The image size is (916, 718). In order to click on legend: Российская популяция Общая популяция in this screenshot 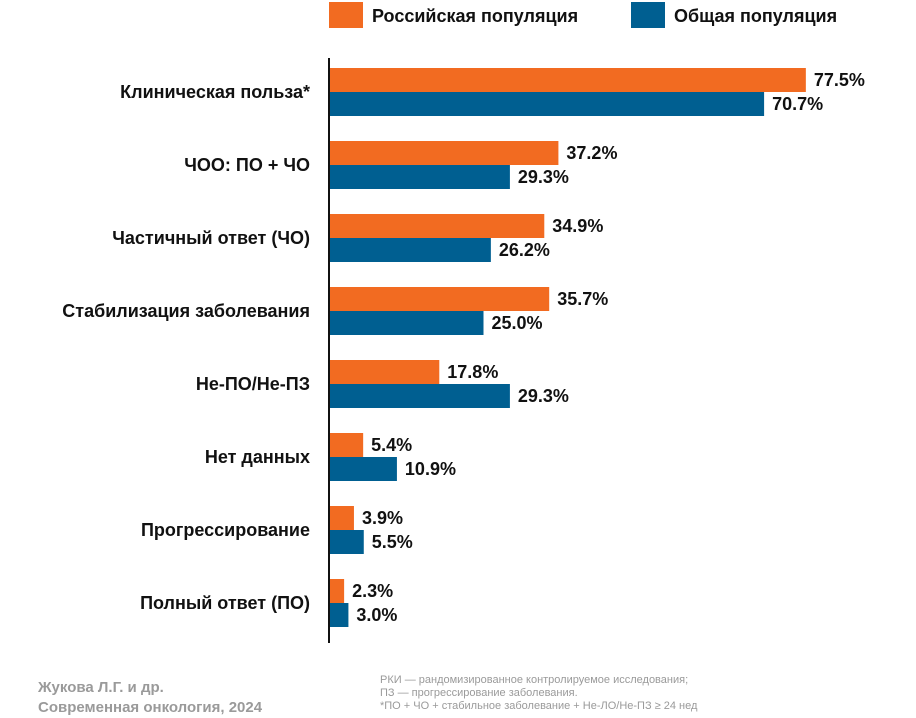, I will do `click(583, 15)`.